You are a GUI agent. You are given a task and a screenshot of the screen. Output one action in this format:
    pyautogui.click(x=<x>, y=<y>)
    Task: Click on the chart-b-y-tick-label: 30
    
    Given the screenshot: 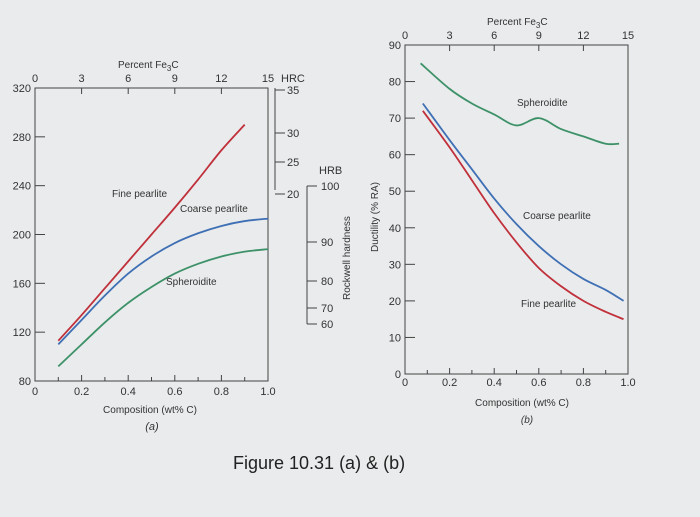 What is the action you would take?
    pyautogui.click(x=395, y=265)
    